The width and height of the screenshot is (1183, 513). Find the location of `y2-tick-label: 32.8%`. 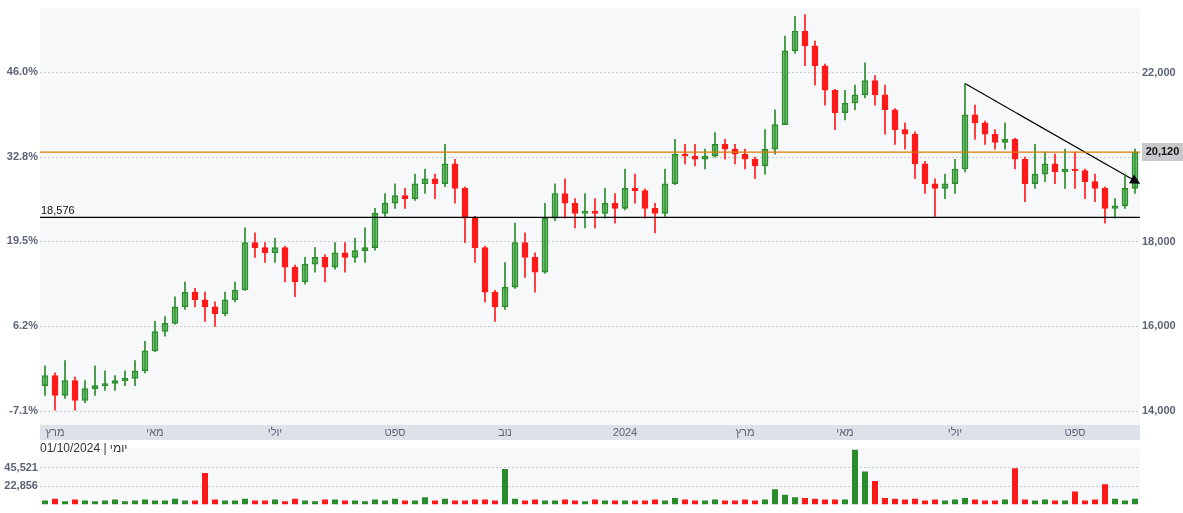

y2-tick-label: 32.8% is located at coordinates (22, 155).